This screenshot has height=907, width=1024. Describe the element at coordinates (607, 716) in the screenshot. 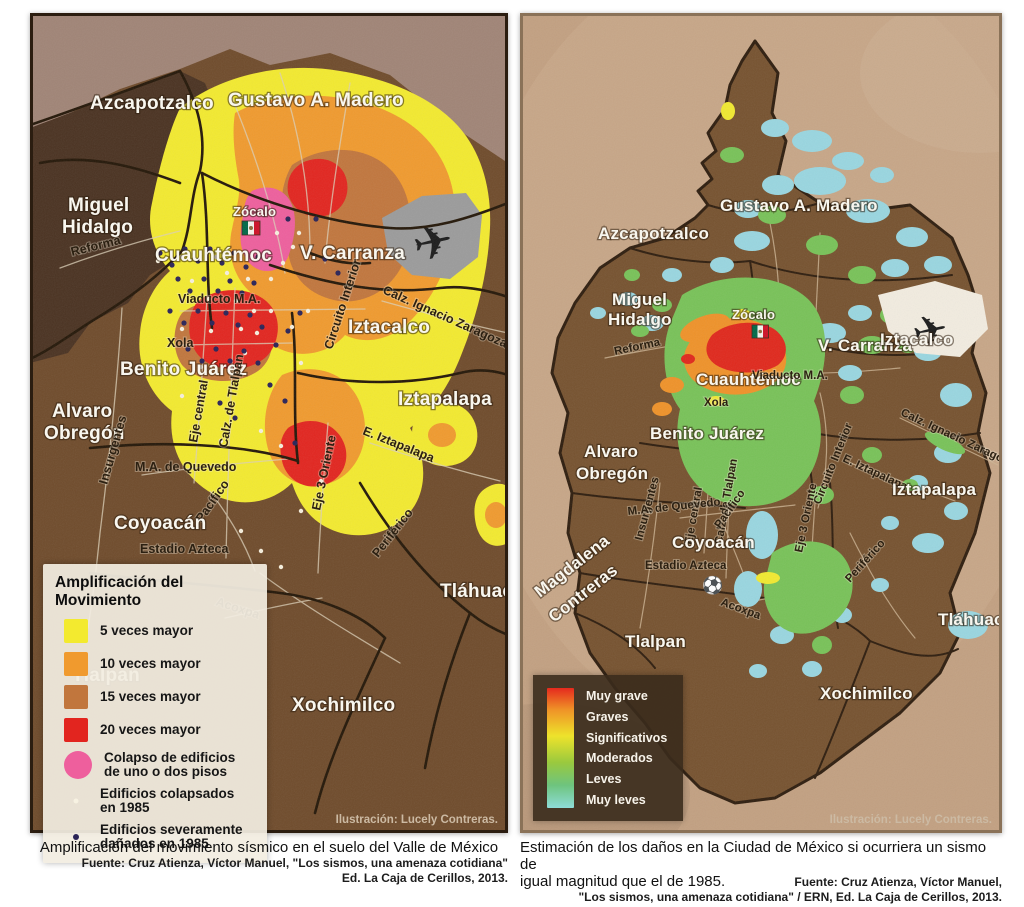

I see `legend-label-graves: Graves` at that location.